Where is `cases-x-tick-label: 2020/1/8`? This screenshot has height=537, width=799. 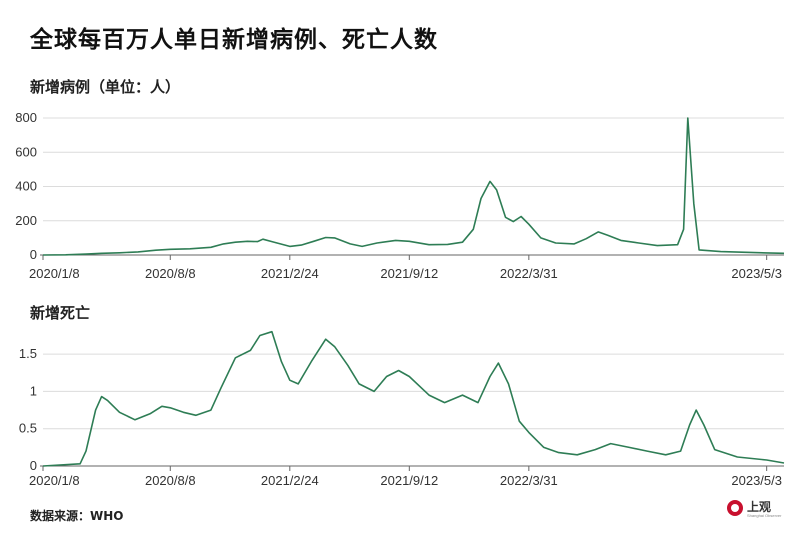 cases-x-tick-label: 2020/1/8 is located at coordinates (54, 273).